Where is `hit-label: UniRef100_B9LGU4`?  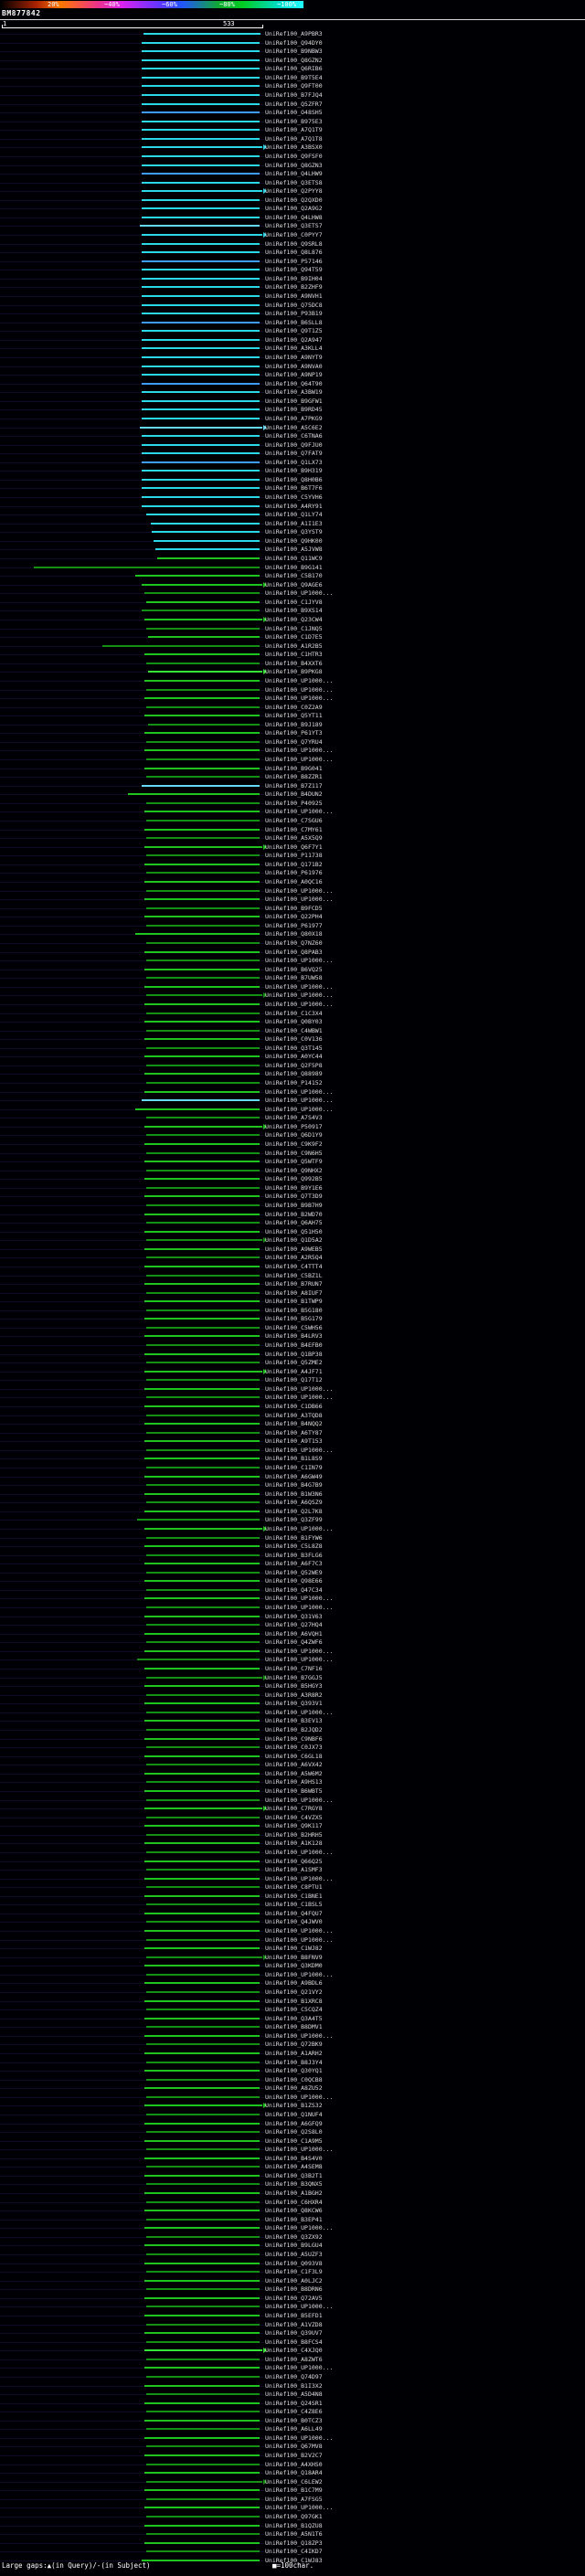
hit-label: UniRef100_B9LGU4 is located at coordinates (294, 2246).